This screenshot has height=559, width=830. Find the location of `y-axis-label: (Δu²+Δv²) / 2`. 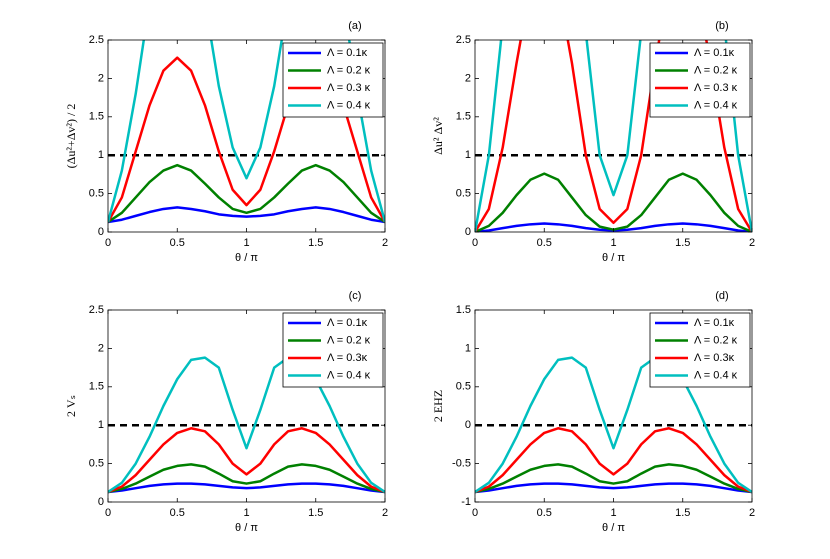

y-axis-label: (Δu²+Δv²) / 2 is located at coordinates (71, 136).